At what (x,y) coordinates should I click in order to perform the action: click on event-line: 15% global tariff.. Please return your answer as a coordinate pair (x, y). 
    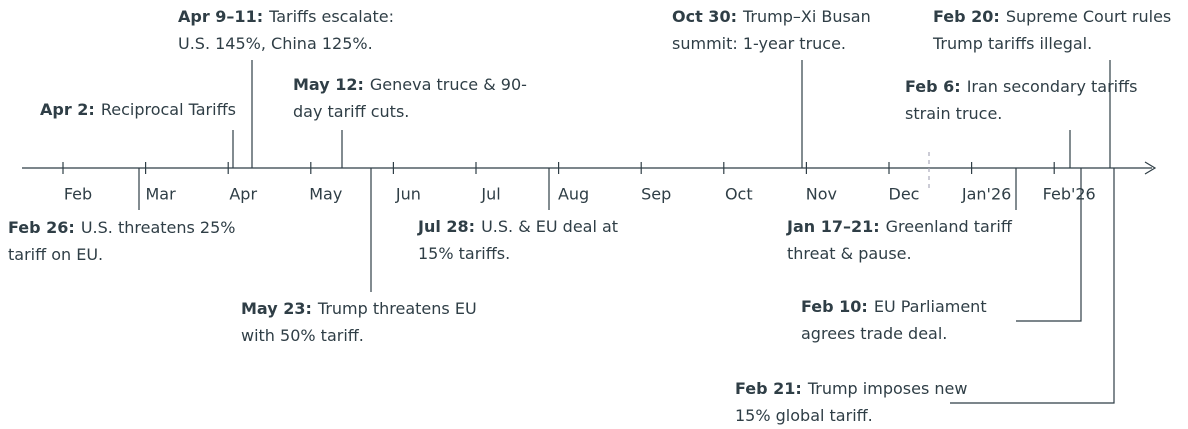
    Looking at the image, I should click on (804, 415).